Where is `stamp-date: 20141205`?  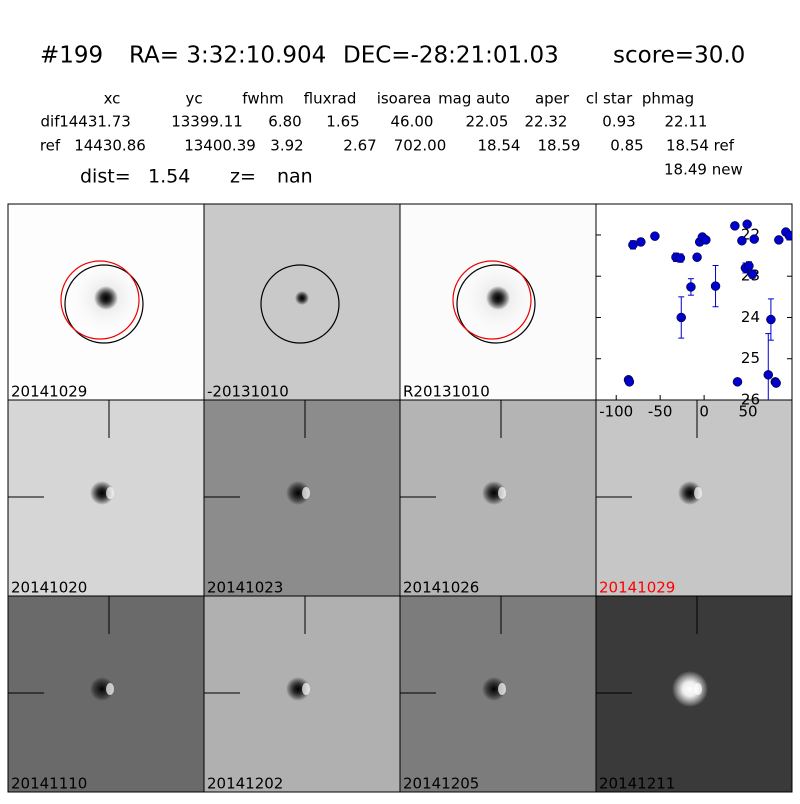 stamp-date: 20141205 is located at coordinates (441, 784).